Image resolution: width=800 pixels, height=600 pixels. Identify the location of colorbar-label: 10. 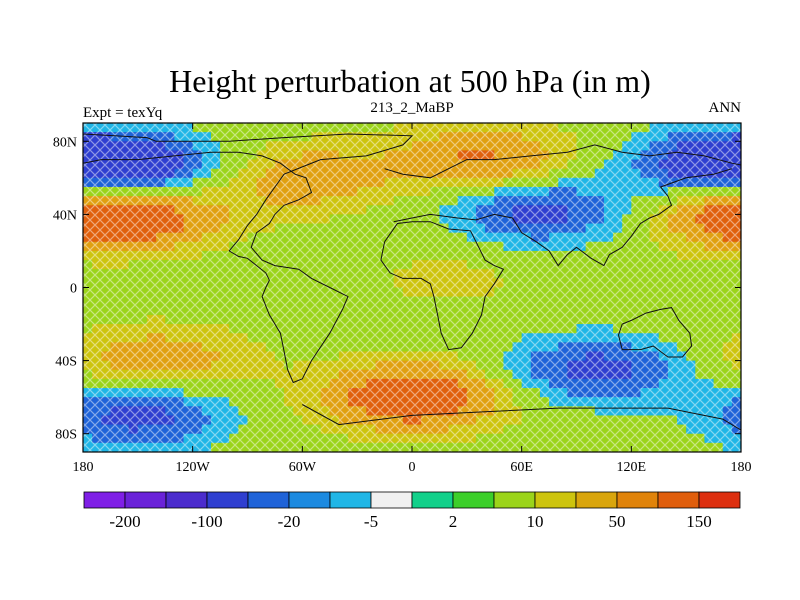
(535, 521).